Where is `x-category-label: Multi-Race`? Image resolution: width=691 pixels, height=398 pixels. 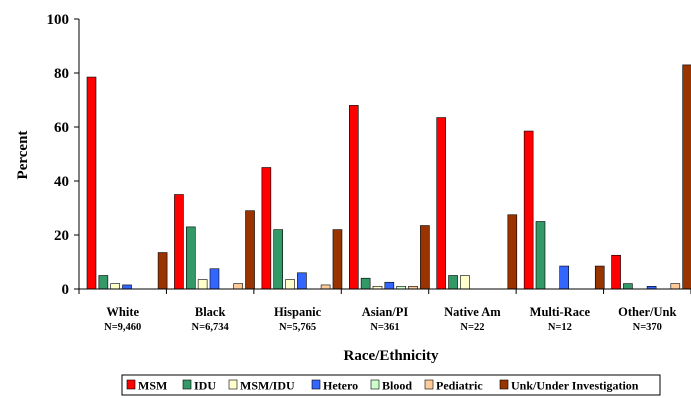
x-category-label: Multi-Race is located at coordinates (560, 312).